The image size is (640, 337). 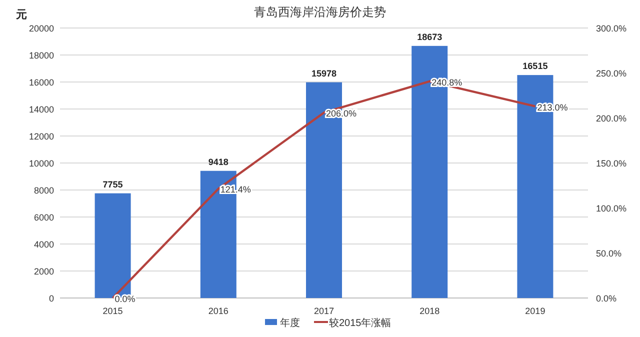 What do you see at coordinates (447, 82) in the screenshot?
I see `data-label: 240.8%` at bounding box center [447, 82].